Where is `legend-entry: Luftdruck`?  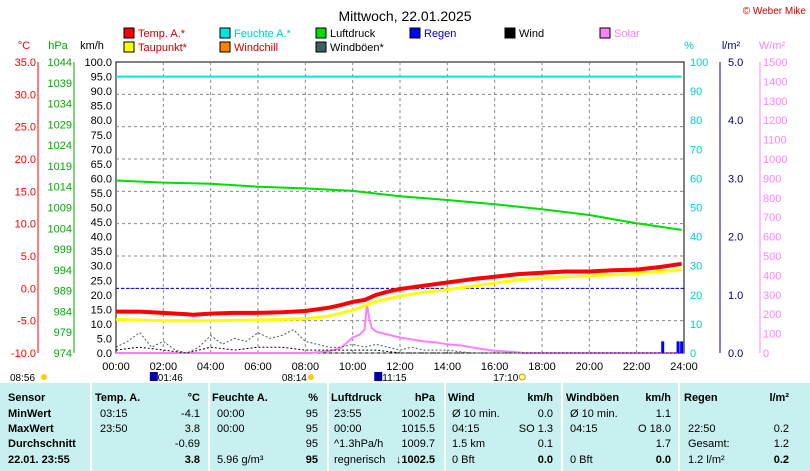
legend-entry: Luftdruck is located at coordinates (353, 34).